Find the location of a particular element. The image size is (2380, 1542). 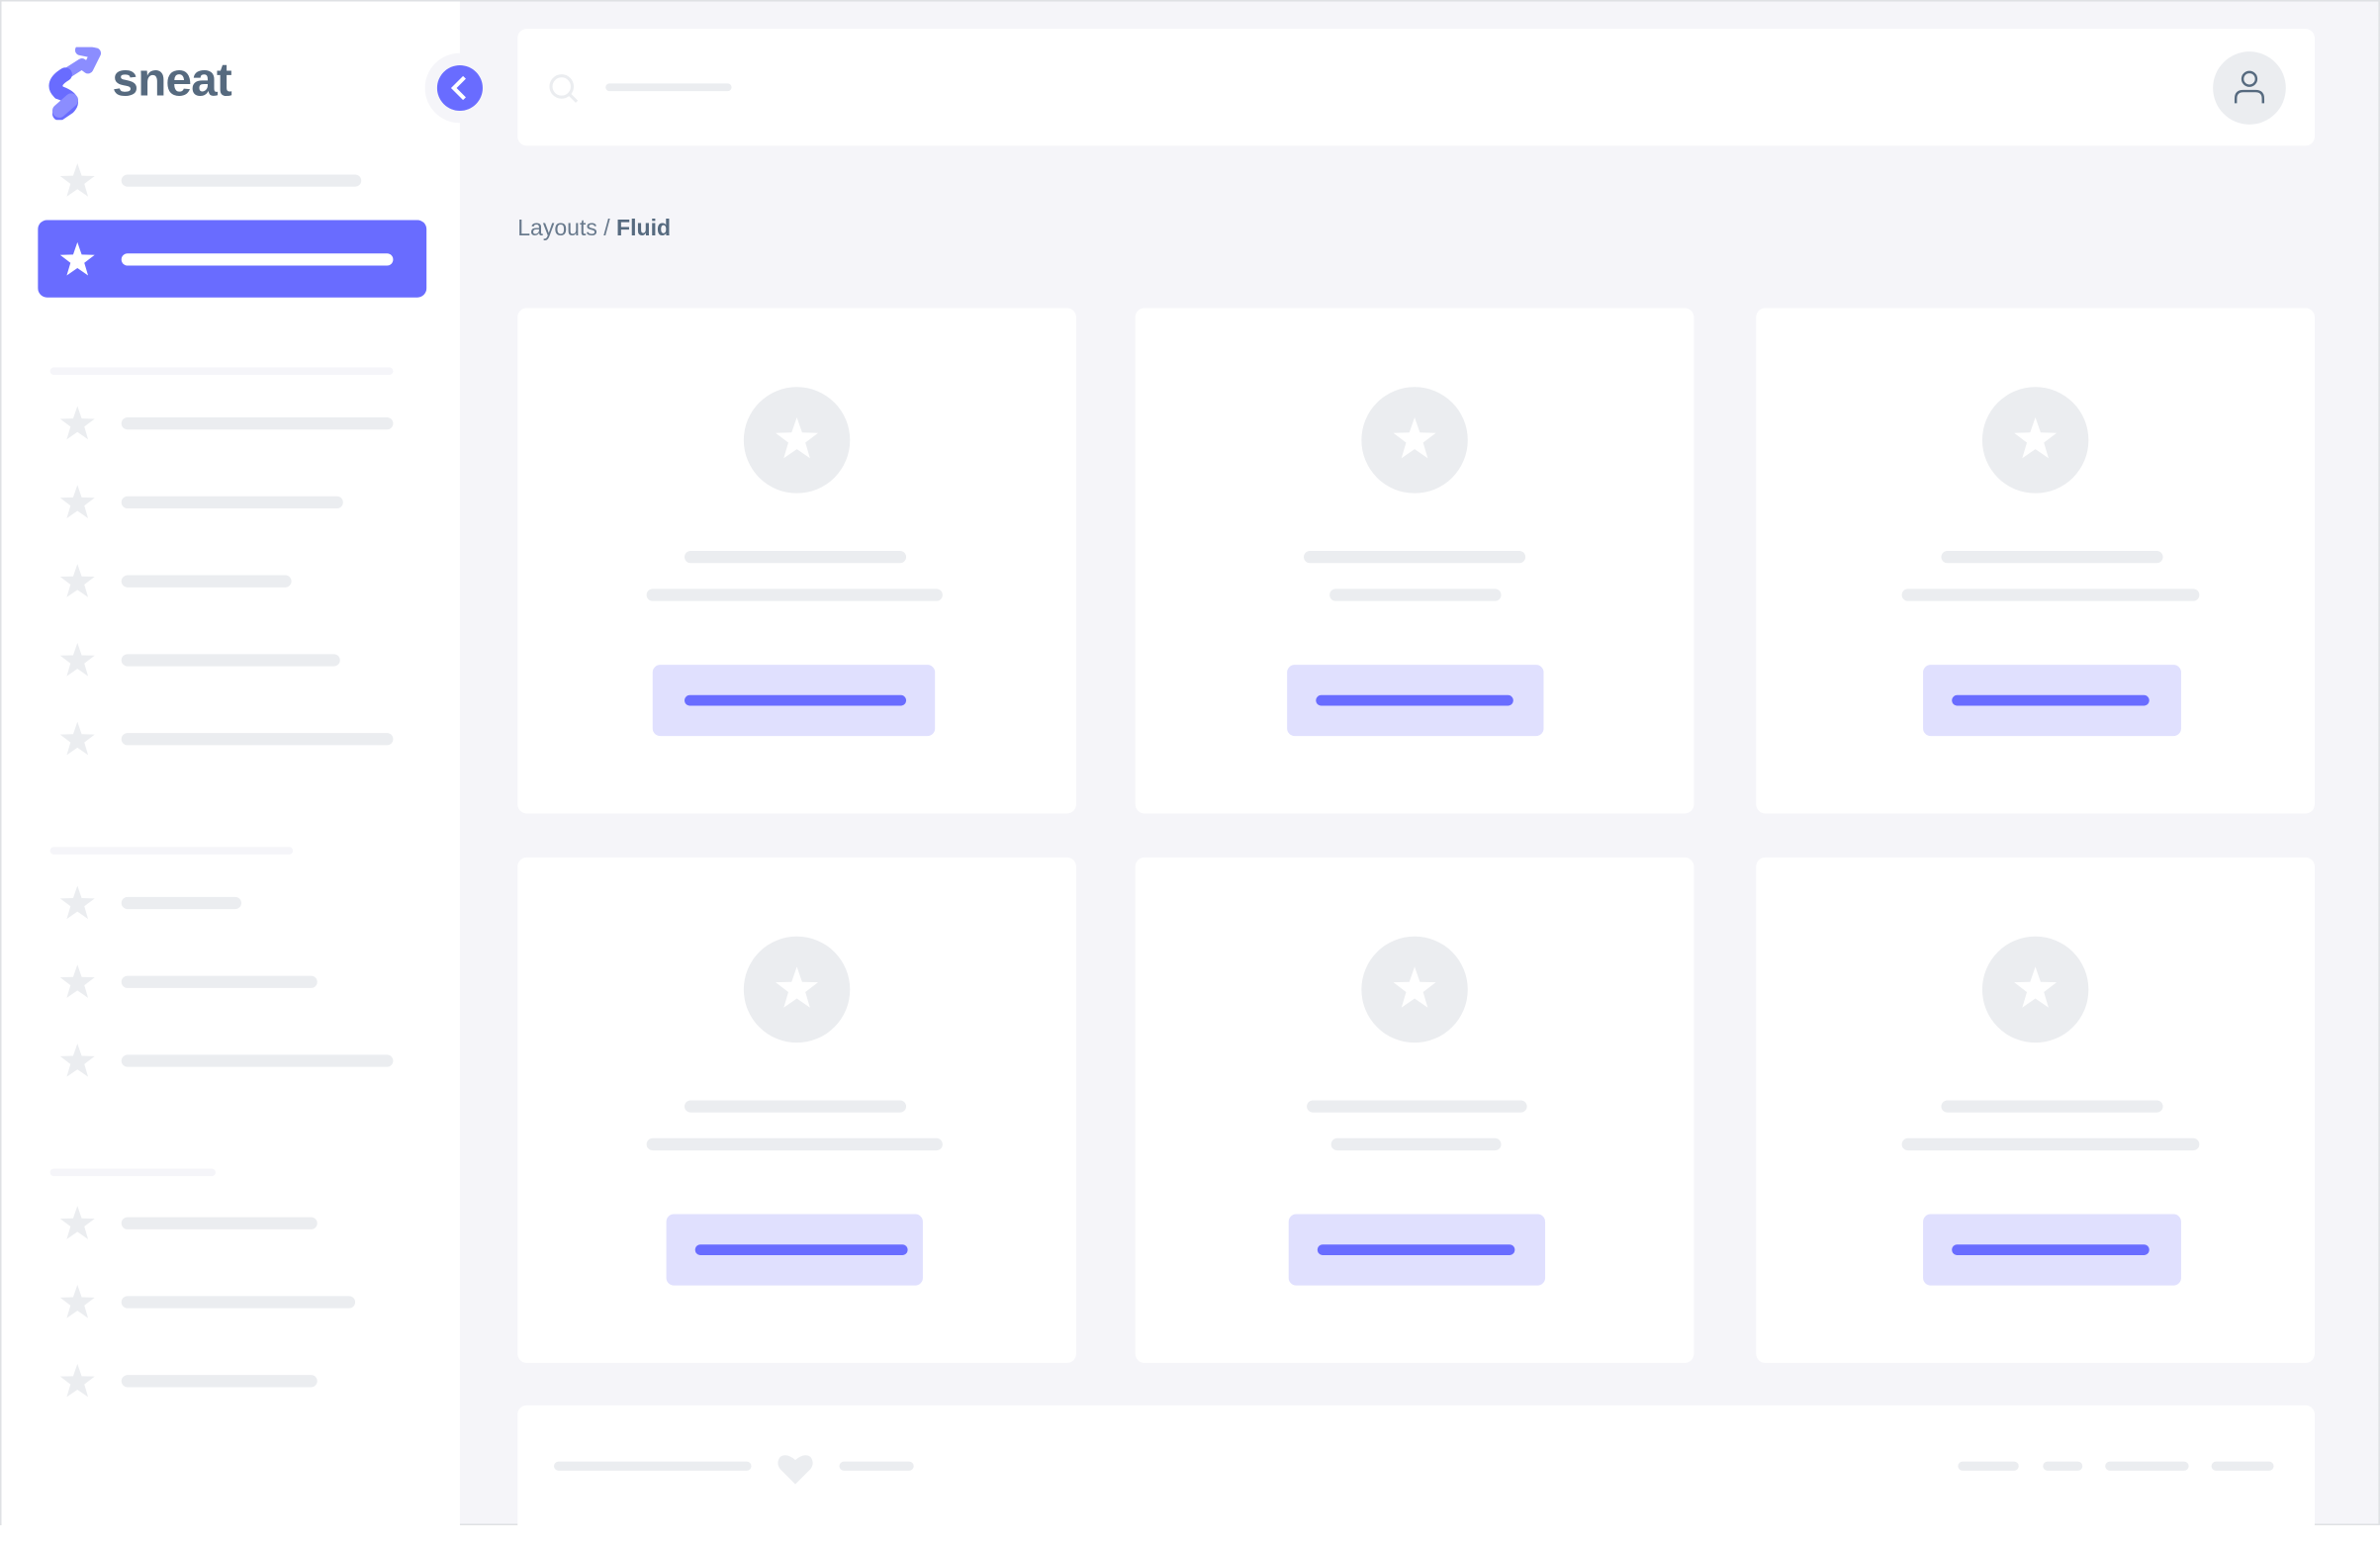

footer-text is located at coordinates (653, 1466).